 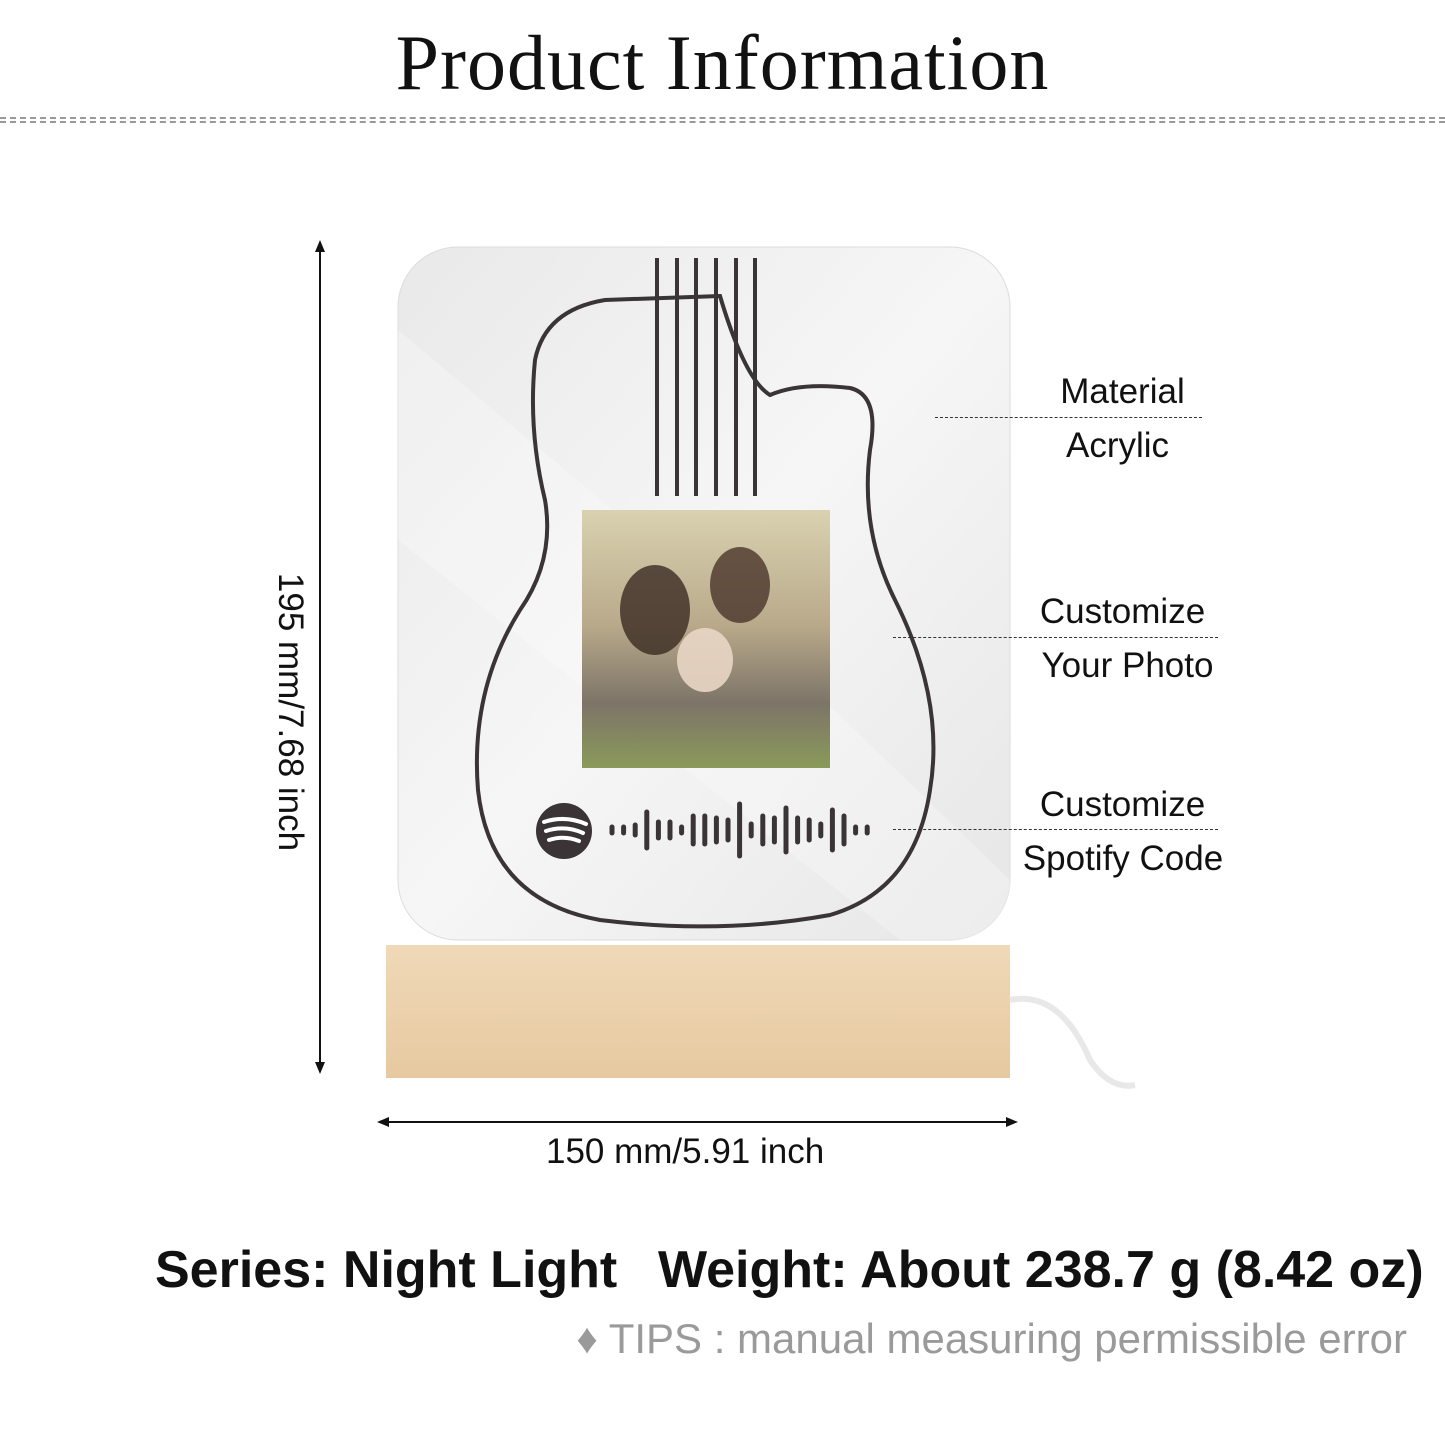 I want to click on callout-photo-label: Customize, so click(x=1122, y=611).